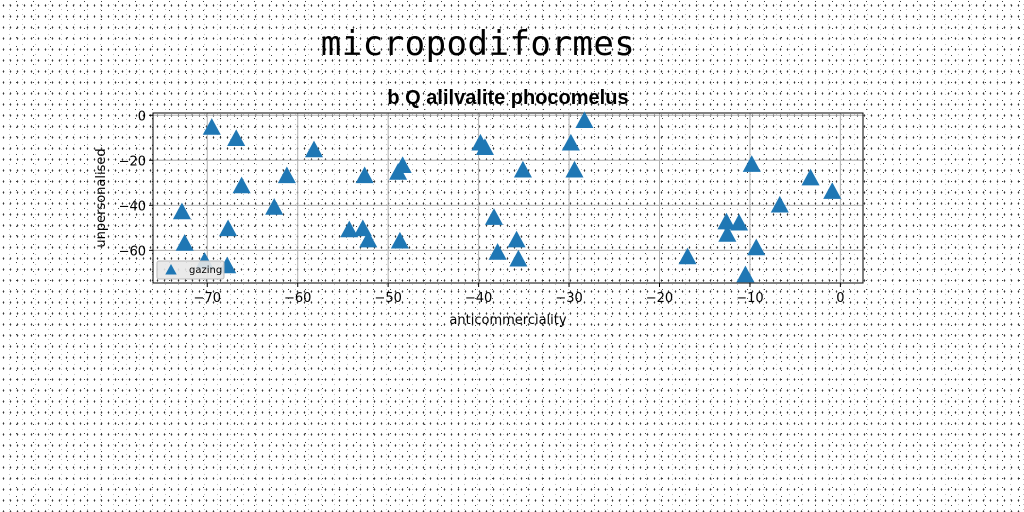 Image resolution: width=1024 pixels, height=512 pixels. What do you see at coordinates (297, 298) in the screenshot?
I see `x-tick-label: −60` at bounding box center [297, 298].